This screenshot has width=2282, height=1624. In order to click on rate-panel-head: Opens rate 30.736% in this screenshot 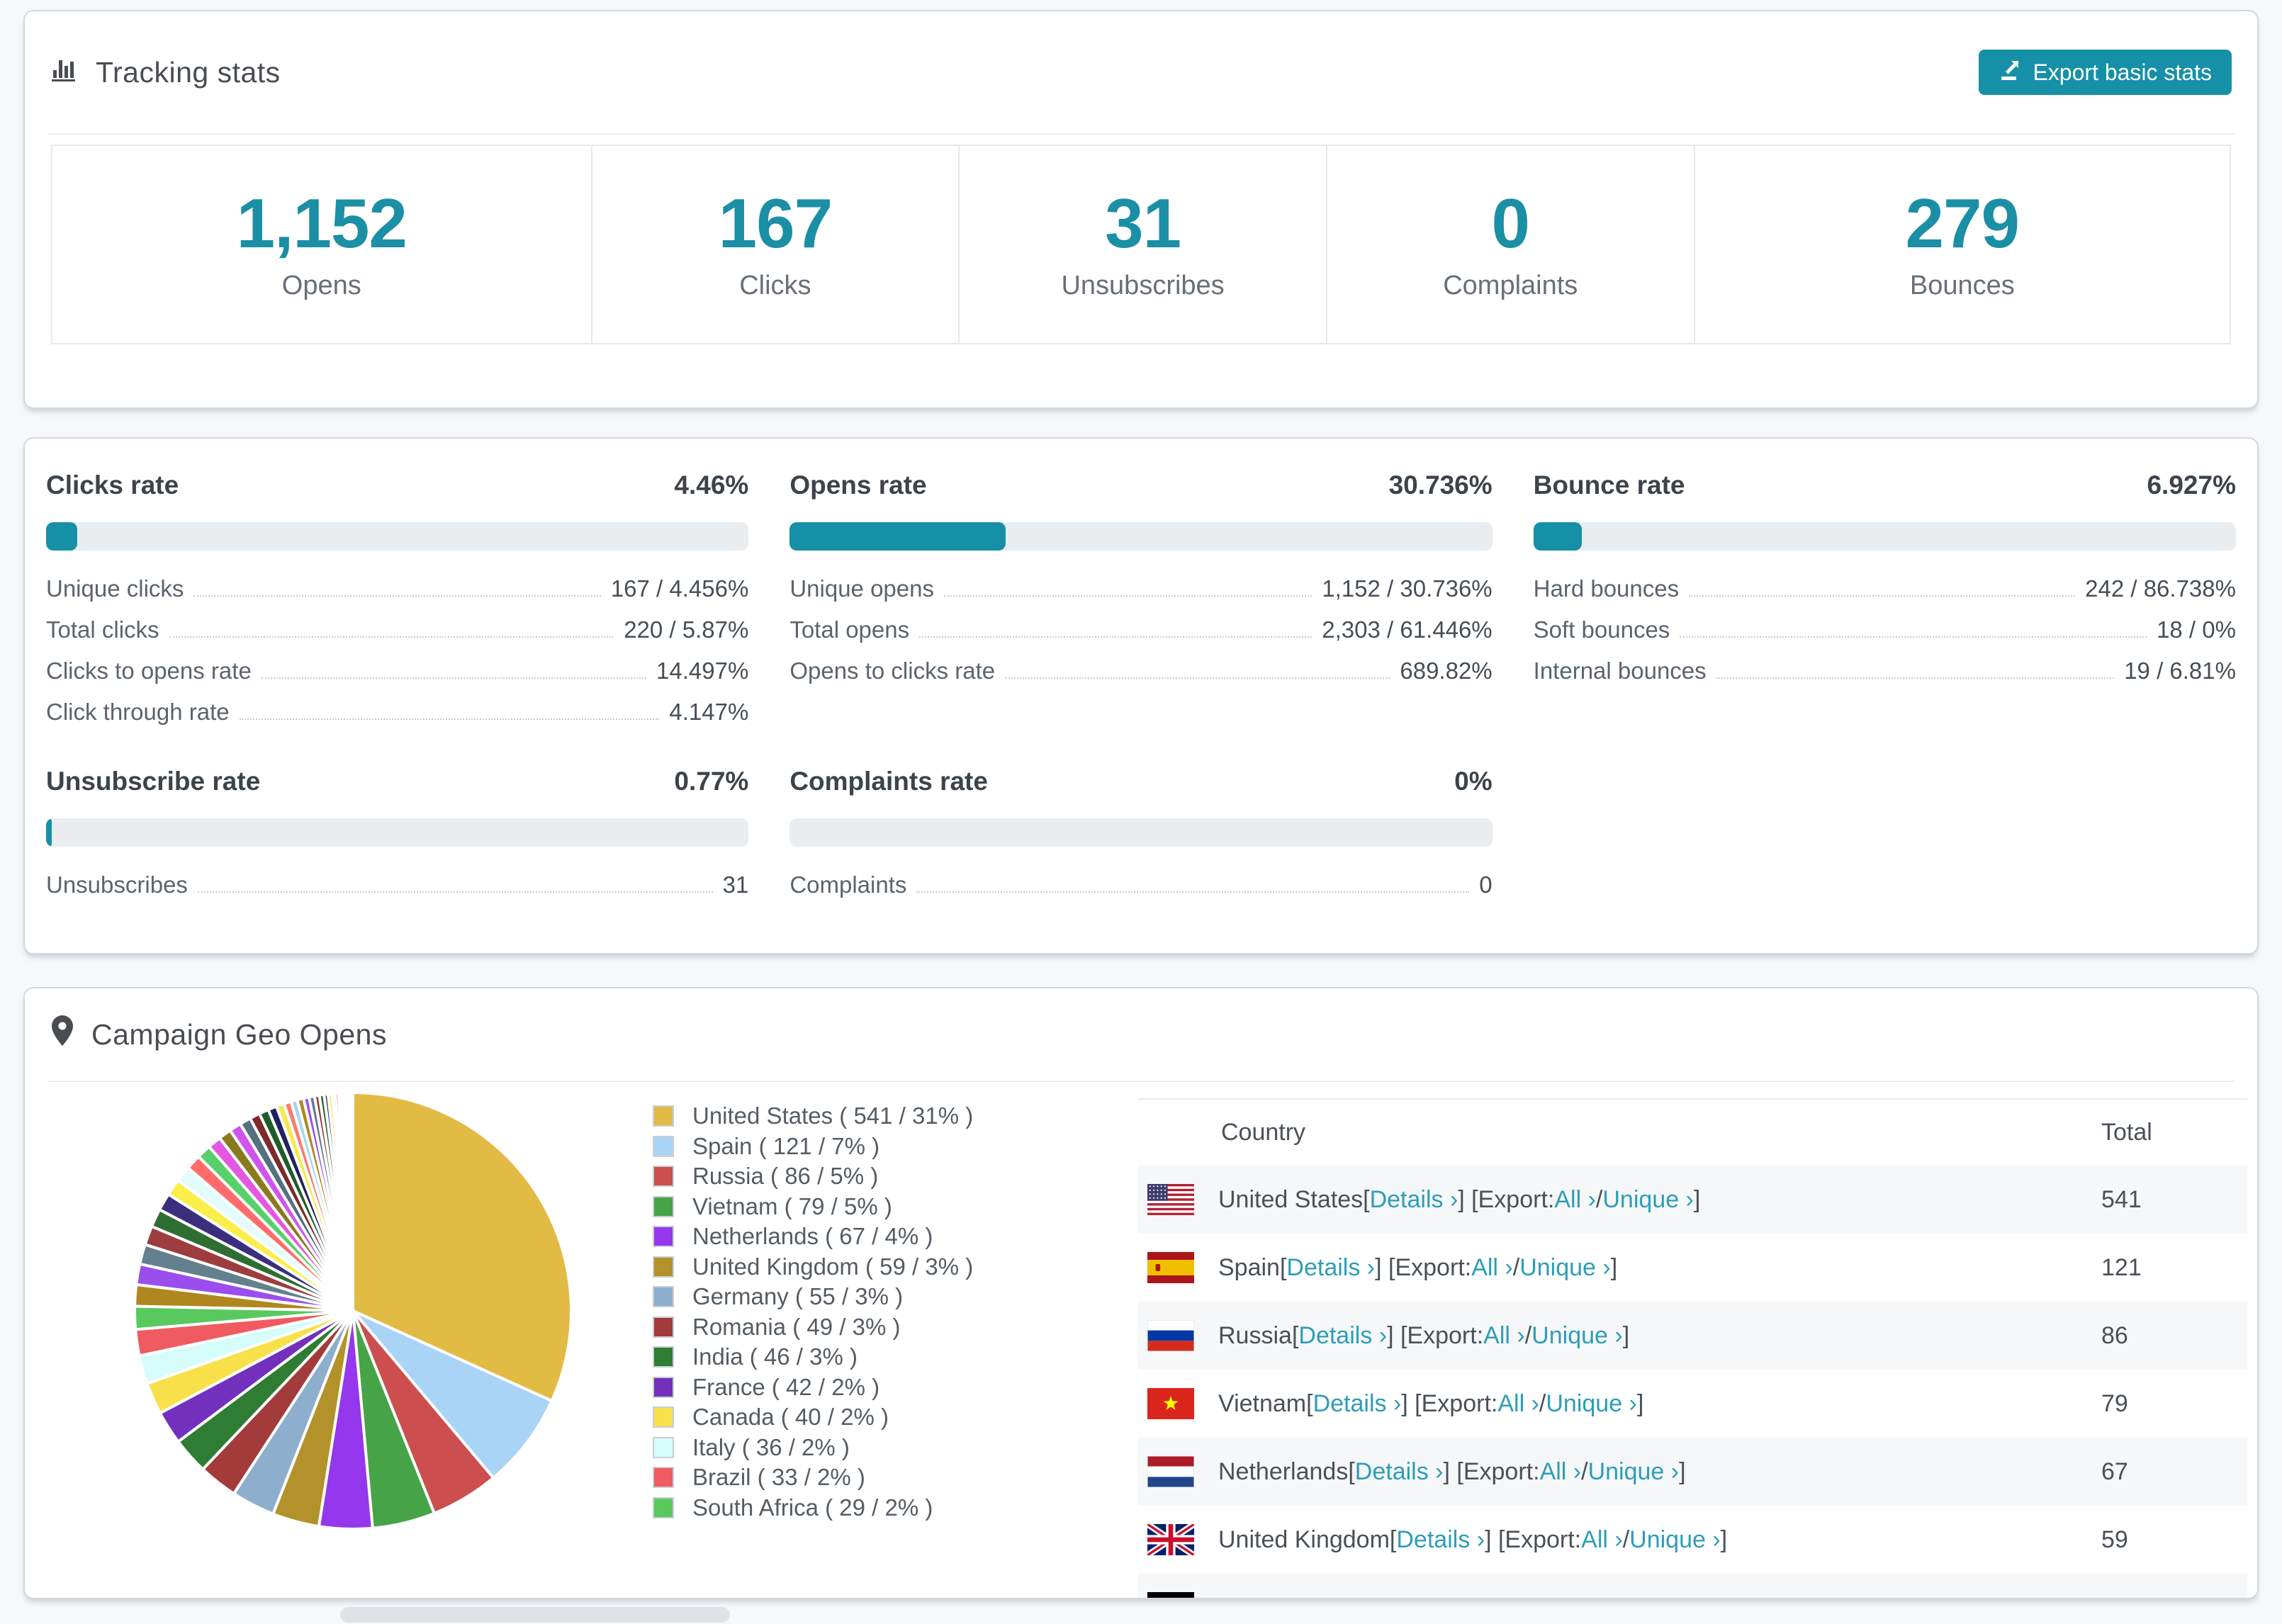, I will do `click(1140, 486)`.